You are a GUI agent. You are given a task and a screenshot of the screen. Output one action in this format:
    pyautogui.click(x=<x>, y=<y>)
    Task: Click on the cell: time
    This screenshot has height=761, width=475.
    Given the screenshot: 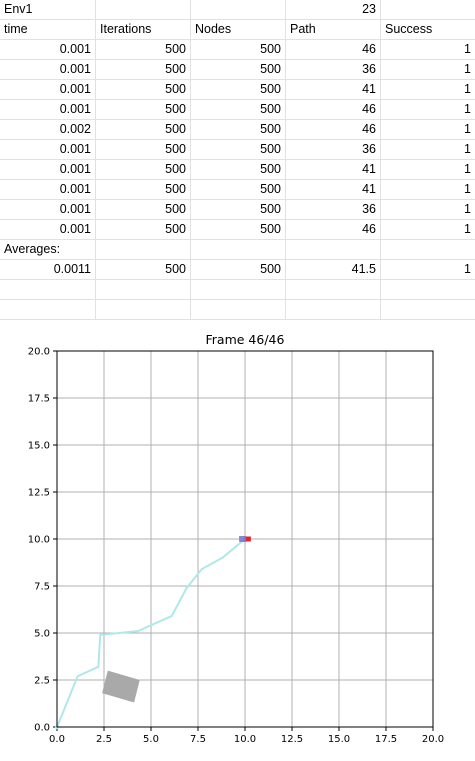 What is the action you would take?
    pyautogui.click(x=48, y=30)
    